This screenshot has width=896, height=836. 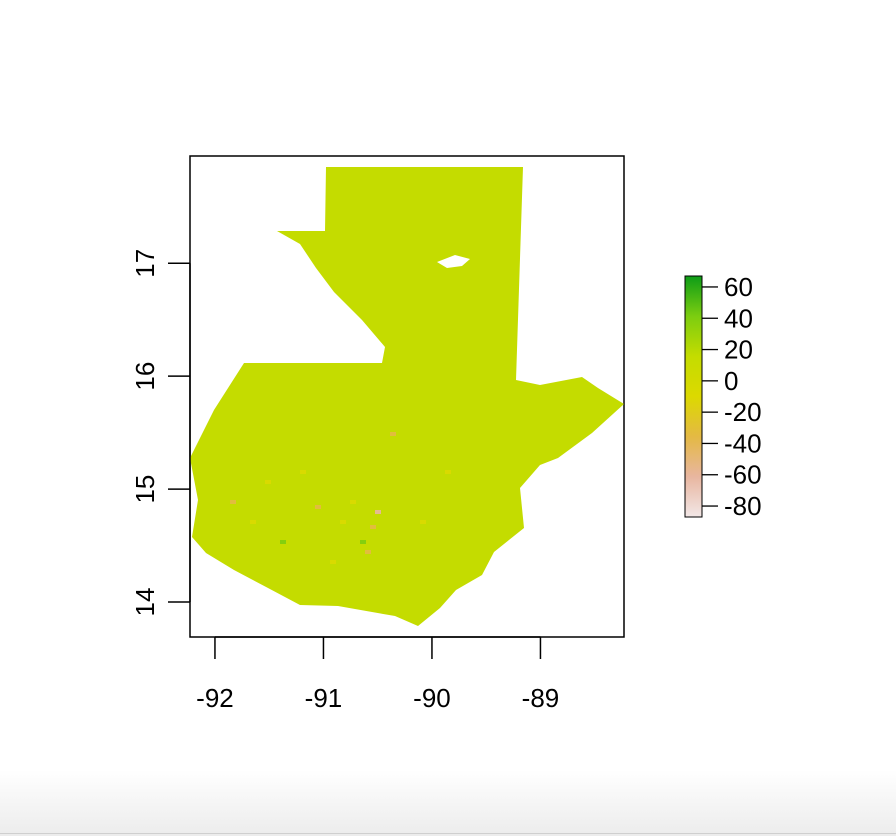 What do you see at coordinates (453, 261) in the screenshot?
I see `lake-hole` at bounding box center [453, 261].